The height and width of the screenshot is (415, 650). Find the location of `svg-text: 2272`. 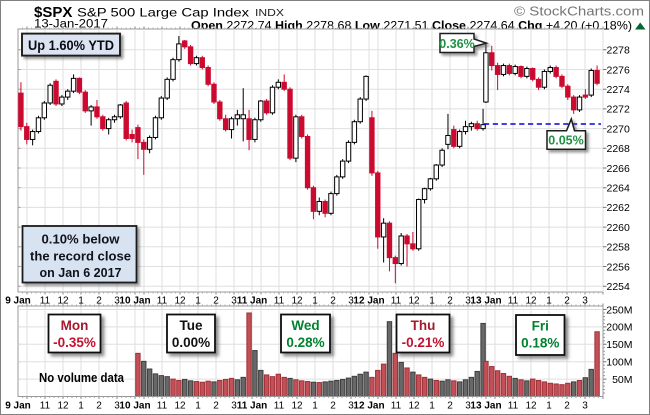

svg-text: 2272 is located at coordinates (619, 110).